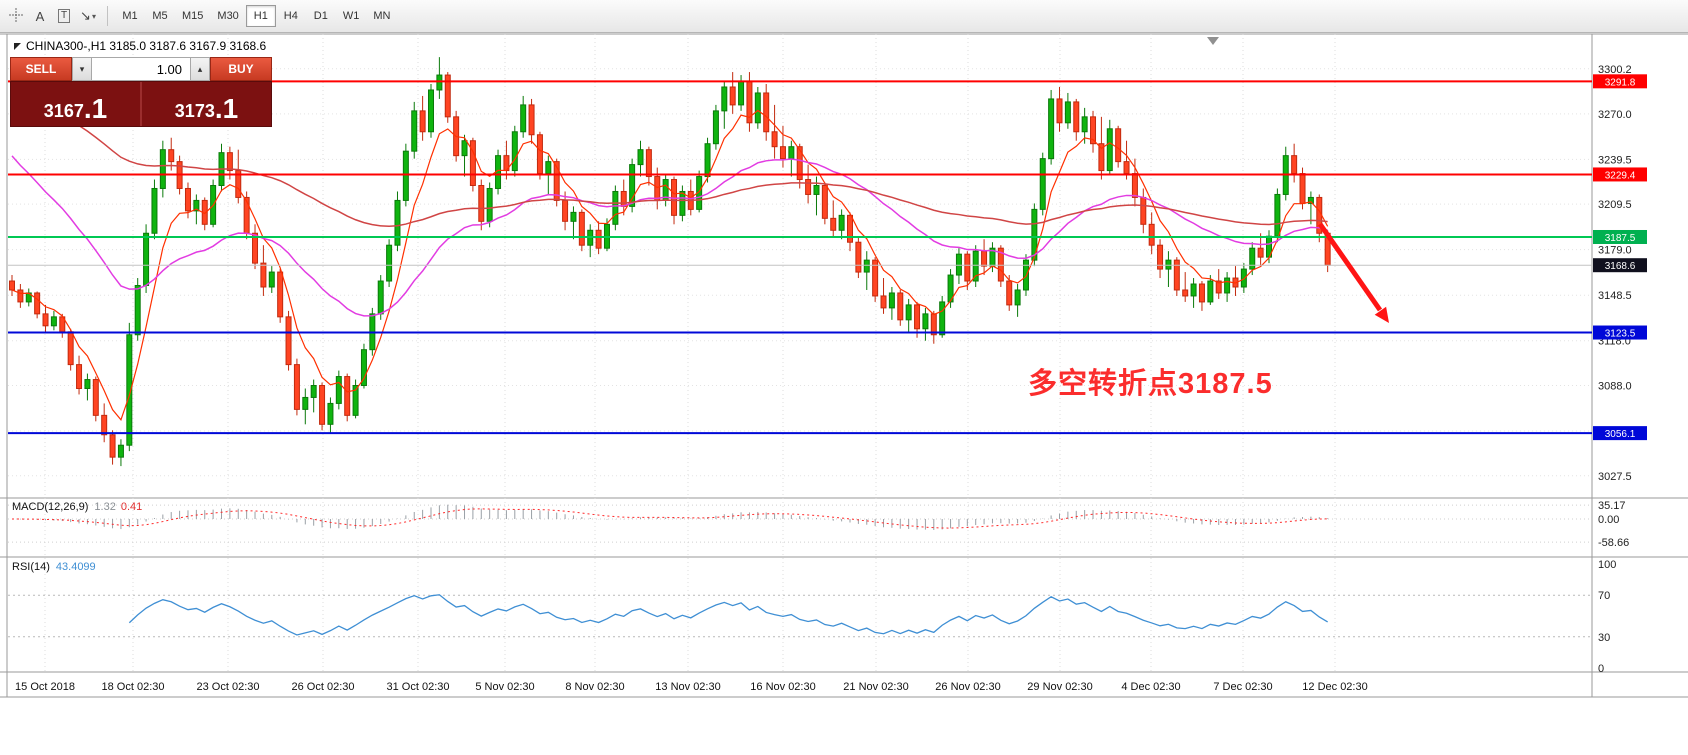  I want to click on timeframe-button-mn: MN, so click(381, 16).